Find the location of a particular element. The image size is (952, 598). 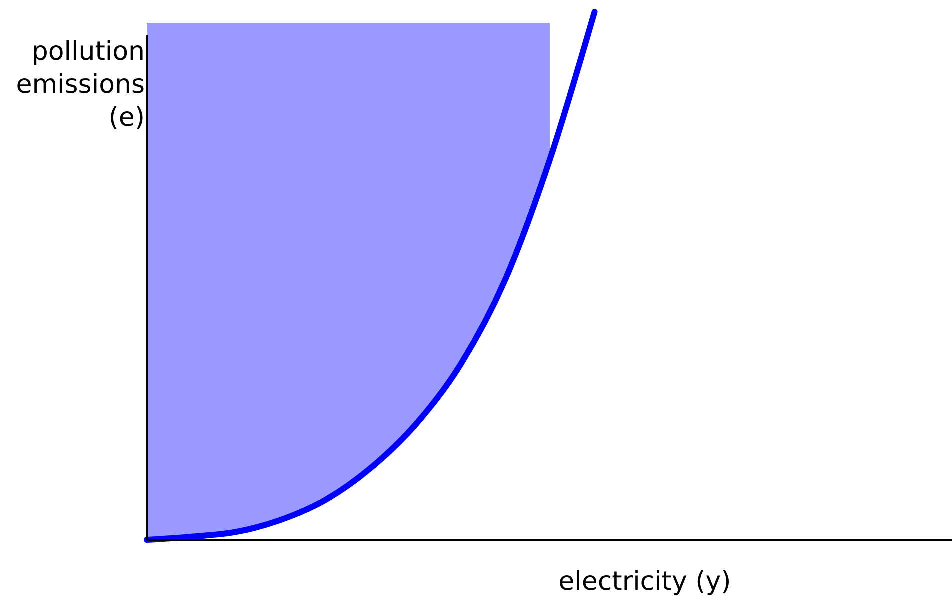

x-axis-title: electricity (y) is located at coordinates (645, 582).